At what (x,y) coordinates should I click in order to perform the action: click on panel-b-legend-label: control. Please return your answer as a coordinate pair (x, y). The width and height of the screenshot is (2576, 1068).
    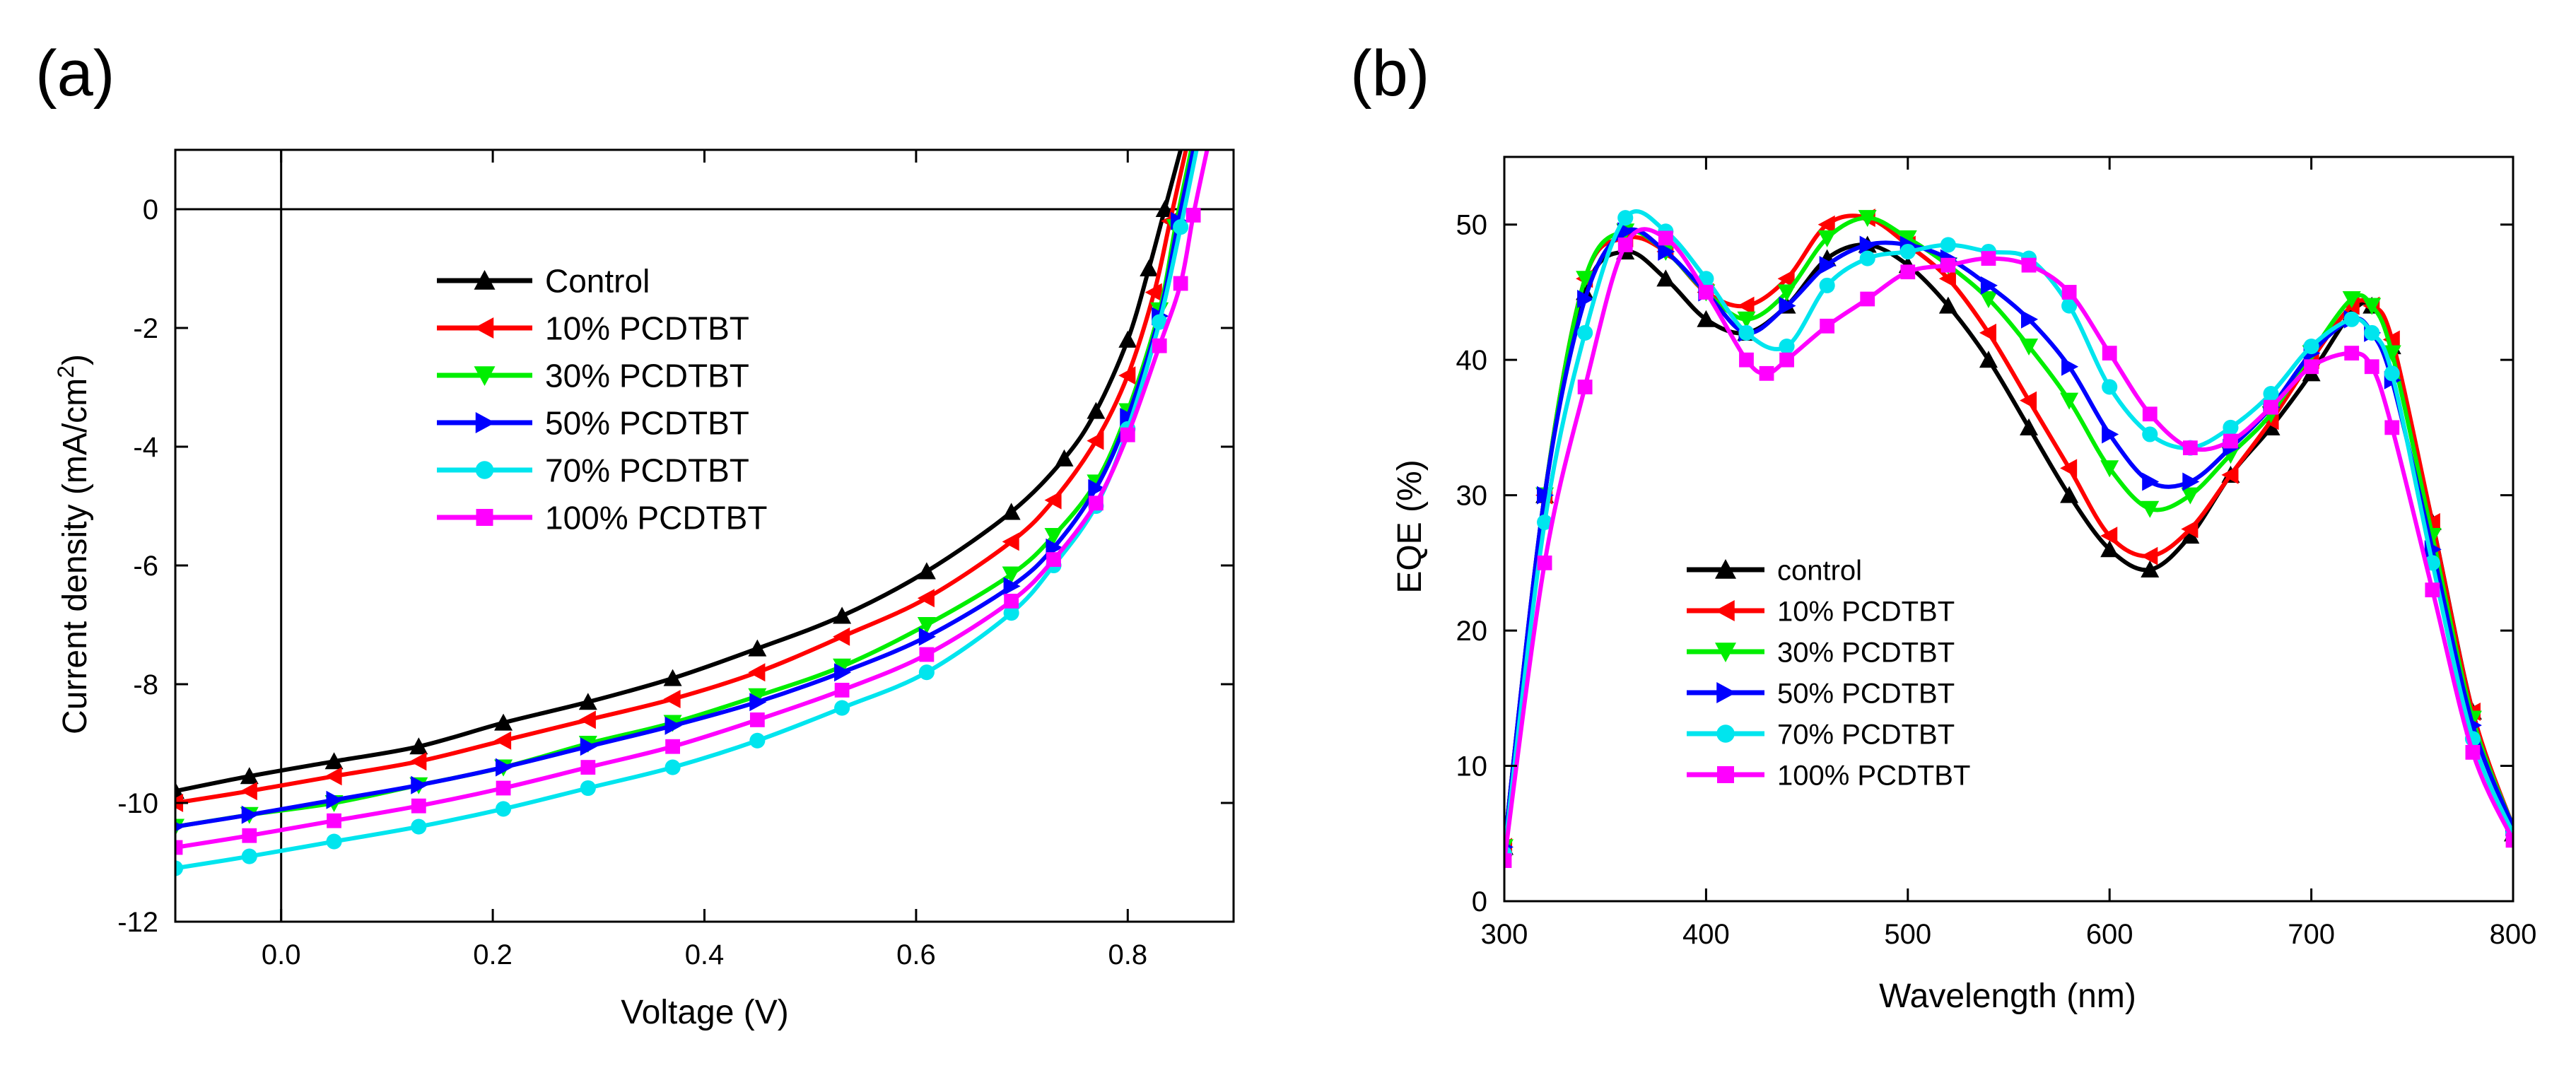
    Looking at the image, I should click on (1820, 570).